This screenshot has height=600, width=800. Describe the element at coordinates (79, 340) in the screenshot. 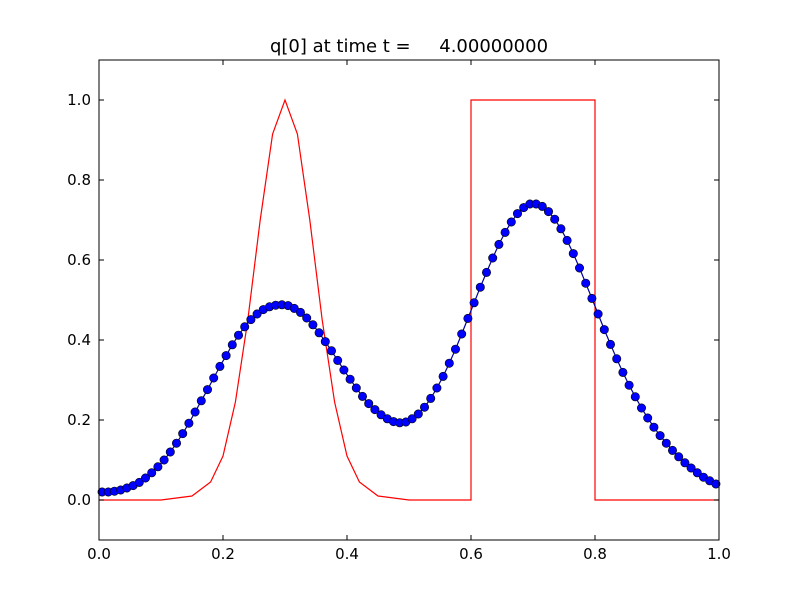

I see `y-tick-label: 0.4` at that location.